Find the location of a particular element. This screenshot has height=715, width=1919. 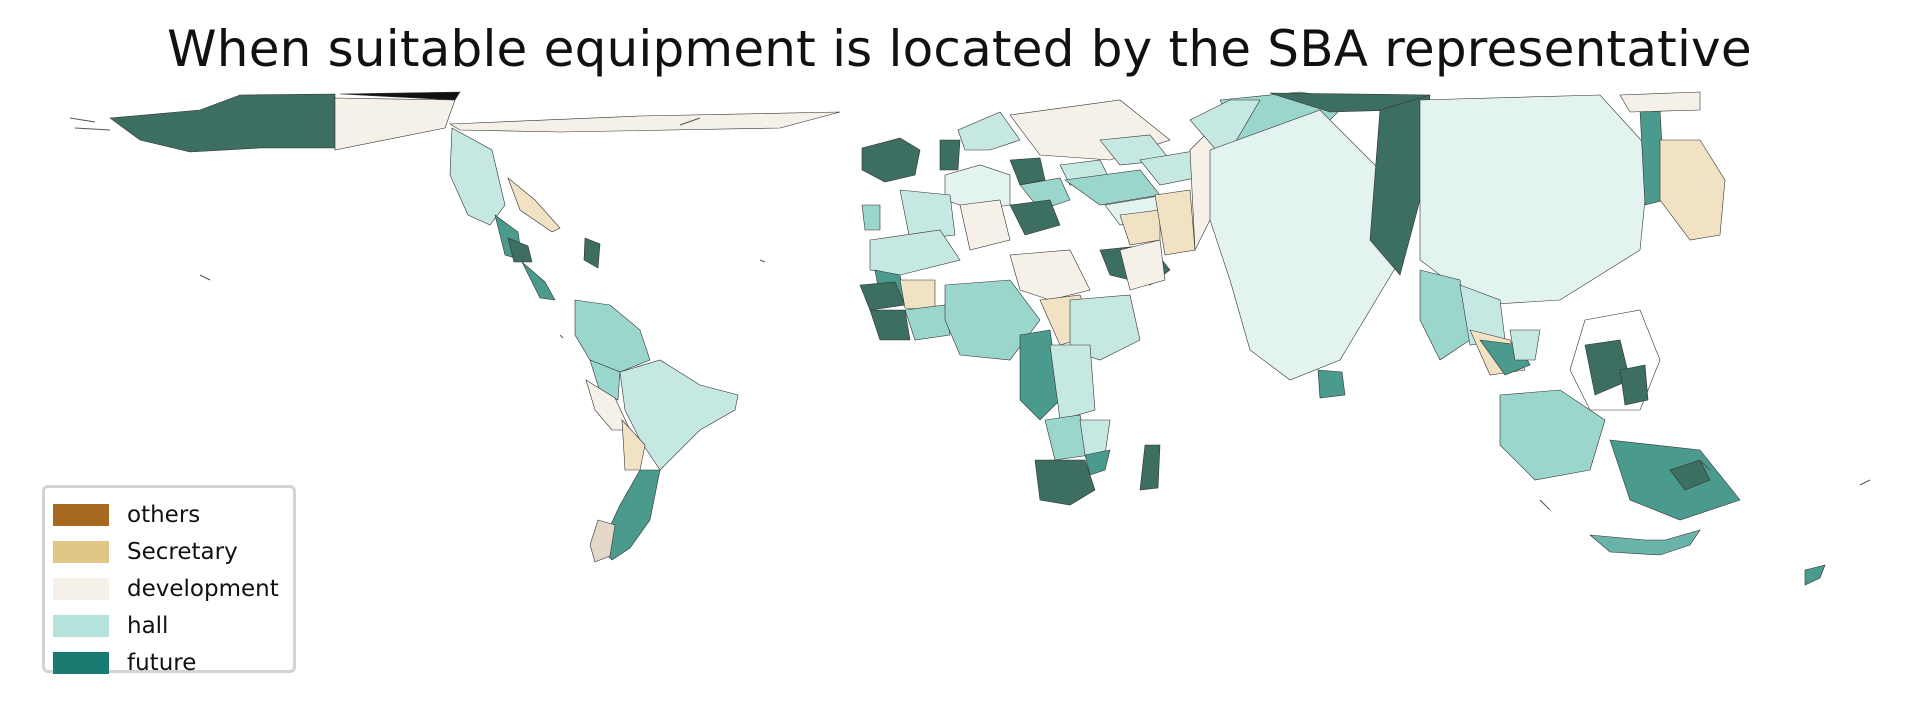

legend-swatch-hall is located at coordinates (81, 625).